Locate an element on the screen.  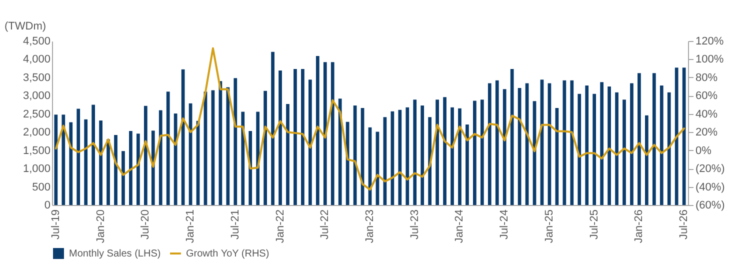
y-tick-label: 4,000 is located at coordinates (36, 60).